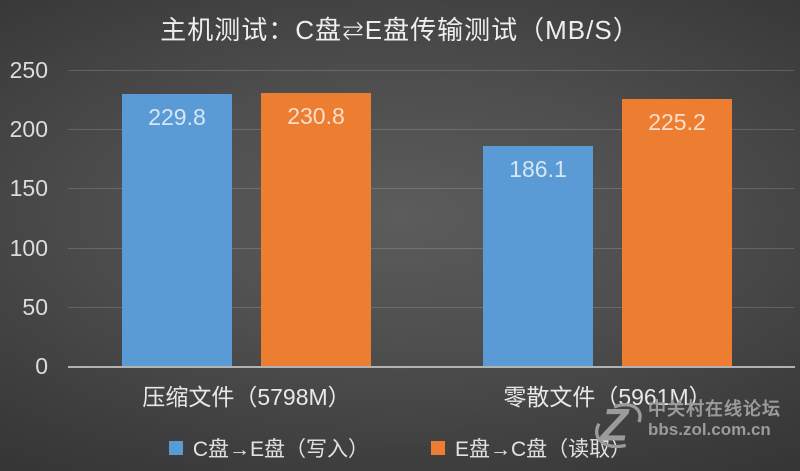  I want to click on bar-blue: 186.1, so click(538, 255).